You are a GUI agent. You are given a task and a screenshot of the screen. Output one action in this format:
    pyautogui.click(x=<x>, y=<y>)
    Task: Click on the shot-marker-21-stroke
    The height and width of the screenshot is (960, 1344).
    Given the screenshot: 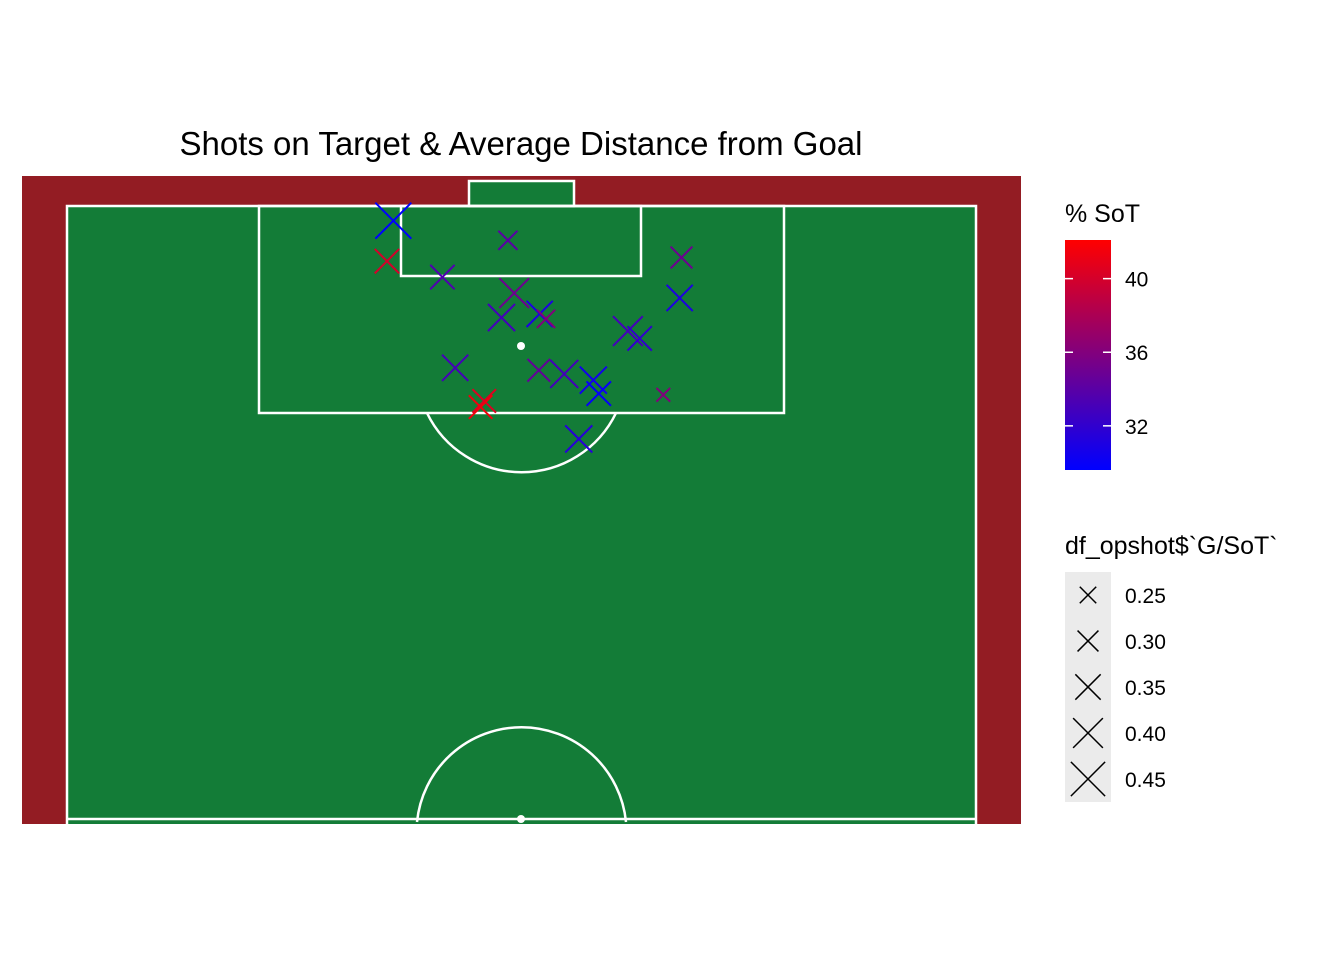 What is the action you would take?
    pyautogui.click(x=579, y=439)
    